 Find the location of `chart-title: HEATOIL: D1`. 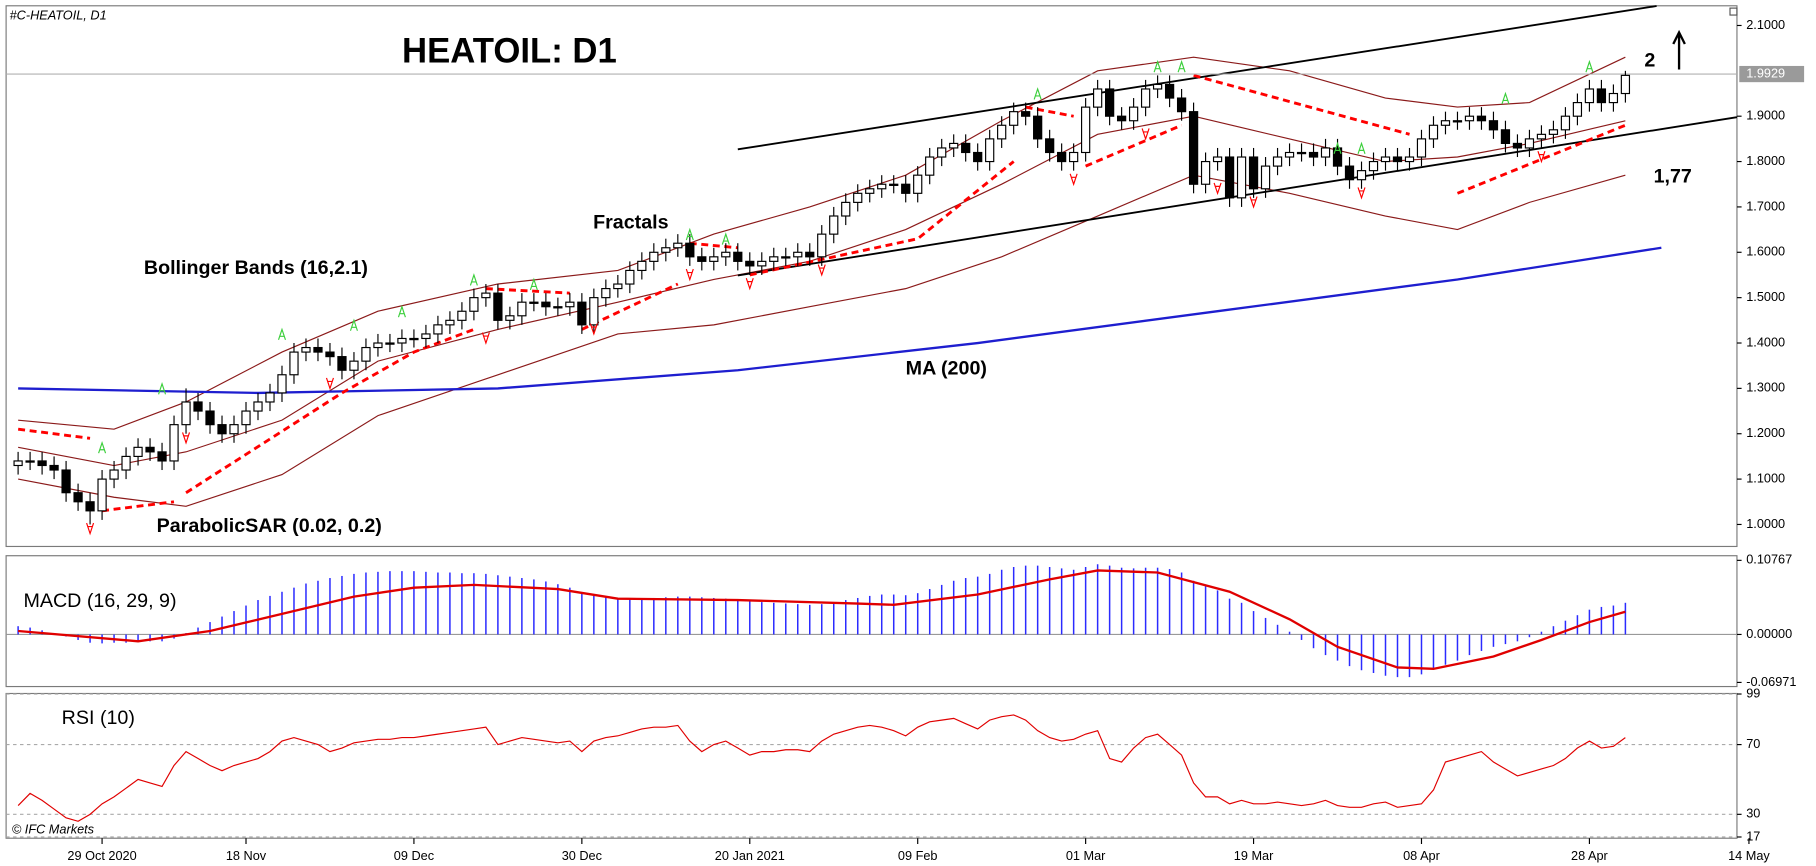

chart-title: HEATOIL: D1 is located at coordinates (509, 51).